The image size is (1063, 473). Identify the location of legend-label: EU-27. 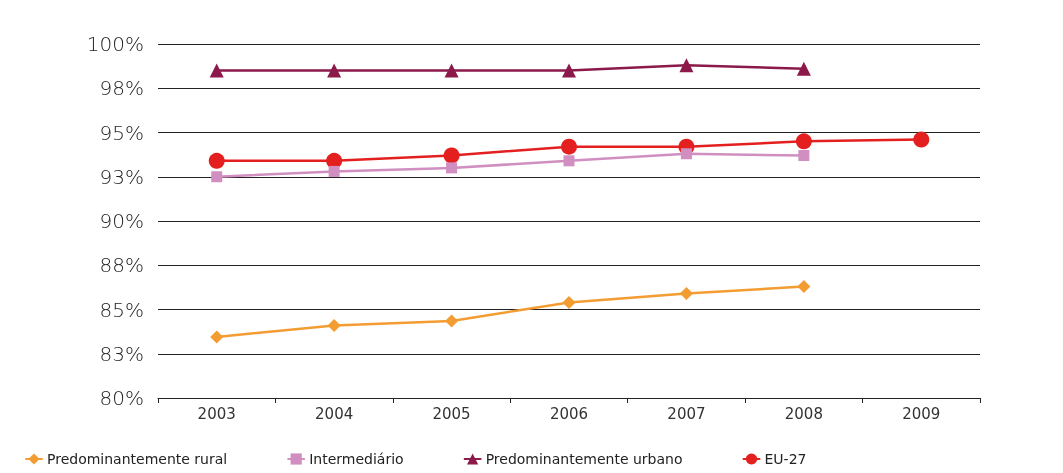
(785, 459).